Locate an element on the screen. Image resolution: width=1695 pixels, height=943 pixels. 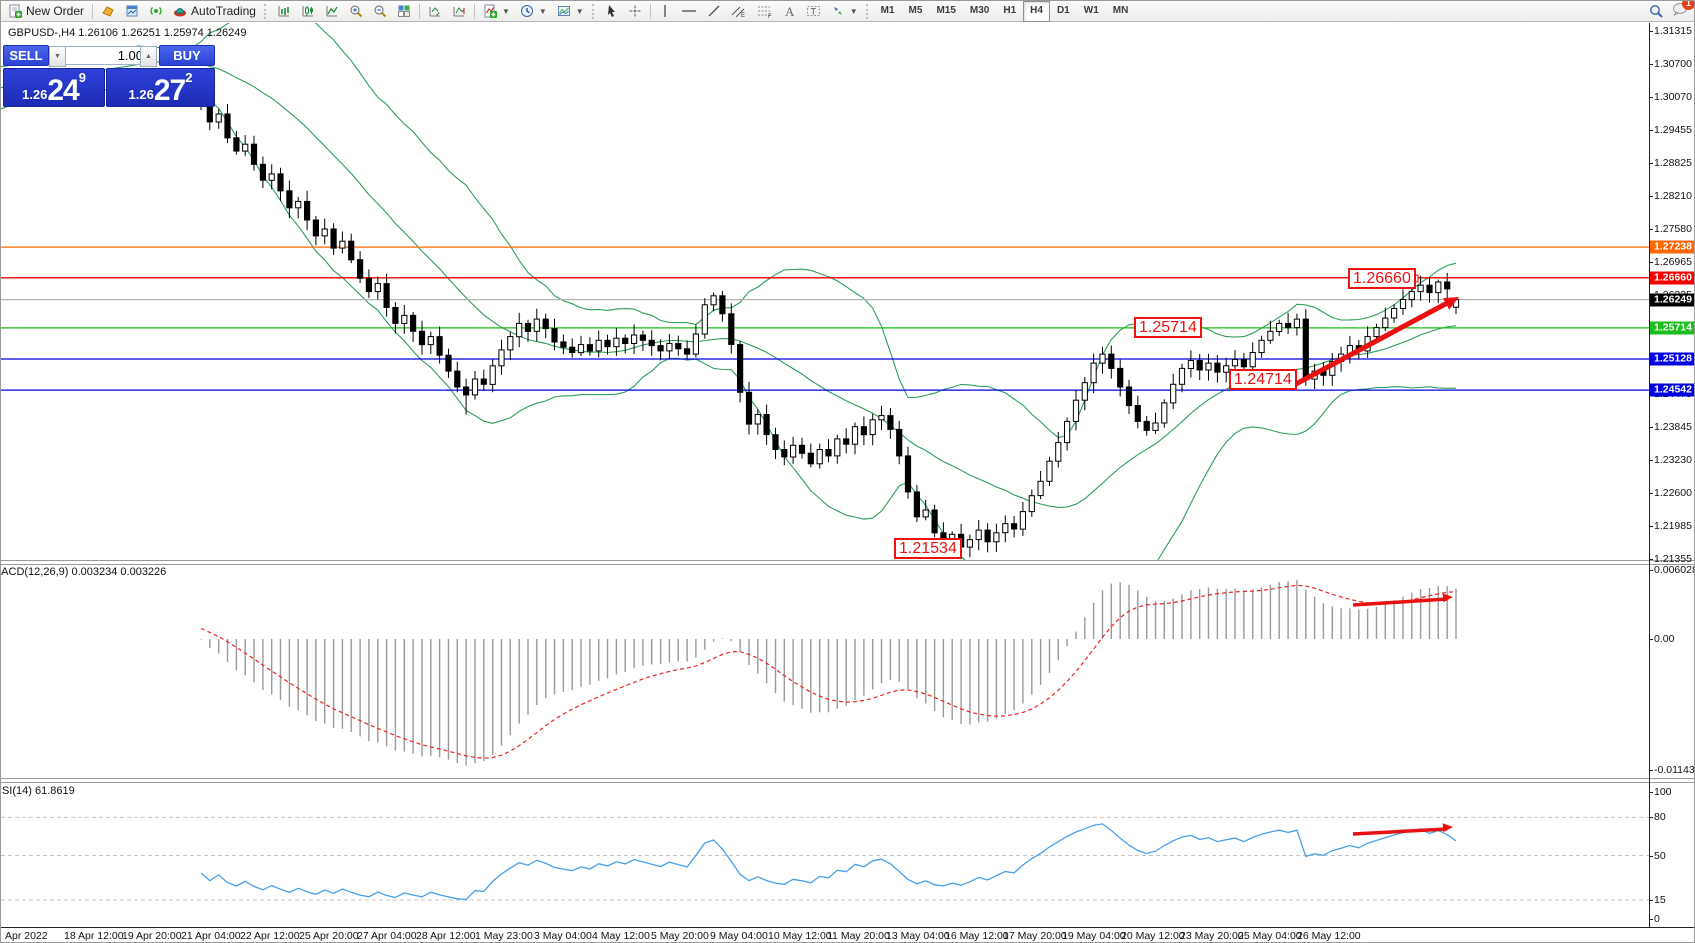
periods-button: ▼ is located at coordinates (533, 11).